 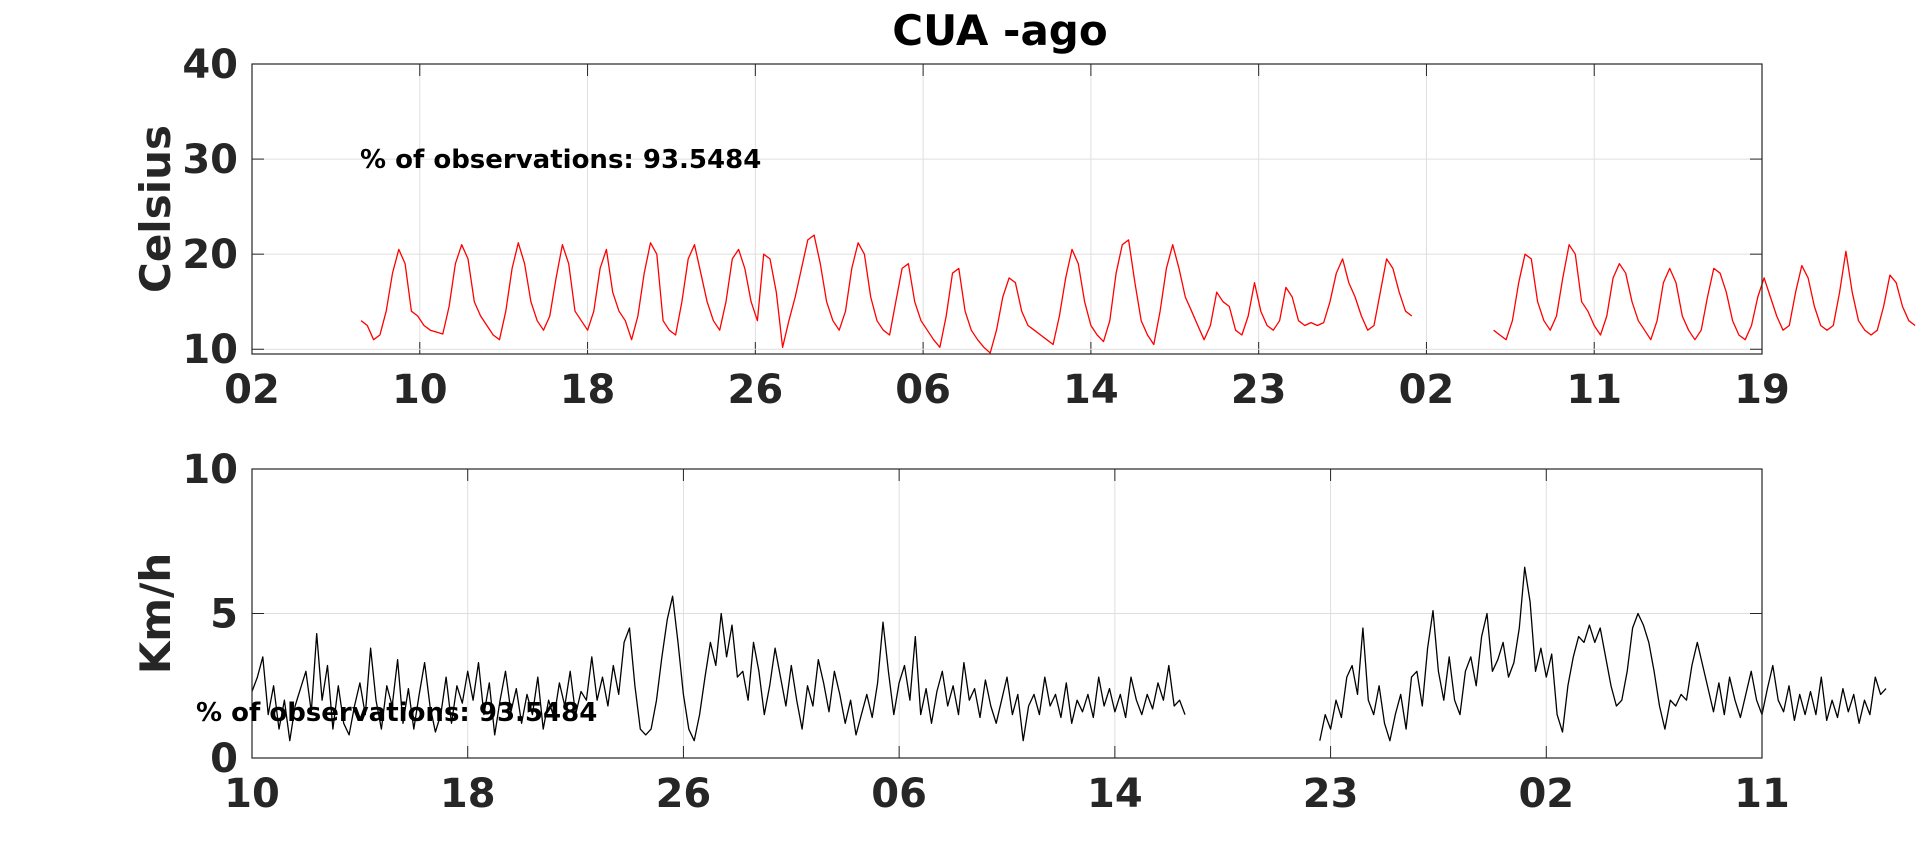 What do you see at coordinates (224, 615) in the screenshot?
I see `y-tick-label: 5` at bounding box center [224, 615].